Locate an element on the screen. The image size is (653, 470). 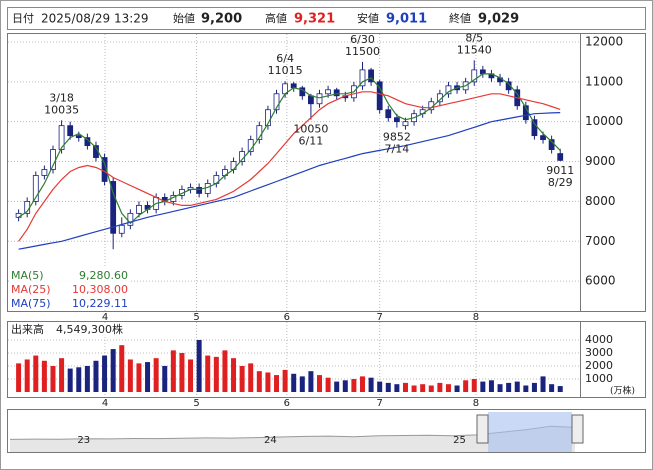
x-tick-label: 7 is located at coordinates (379, 403).